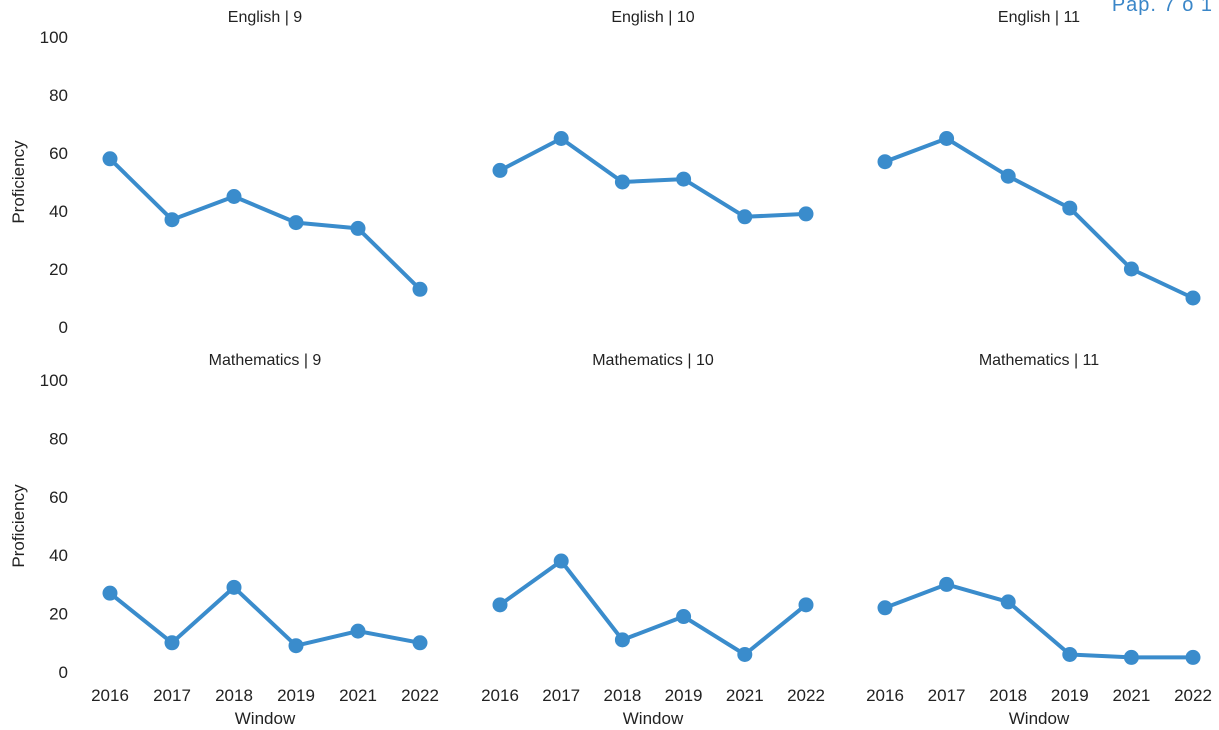 Image resolution: width=1219 pixels, height=730 pixels. I want to click on panel-title: English | 11, so click(1039, 17).